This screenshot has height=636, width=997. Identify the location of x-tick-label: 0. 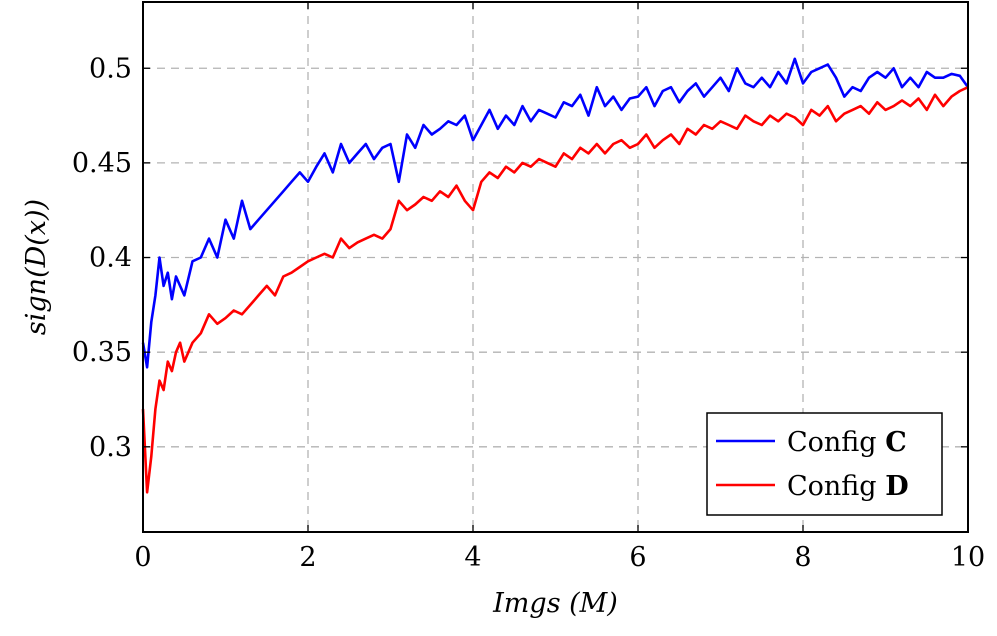
(142, 557).